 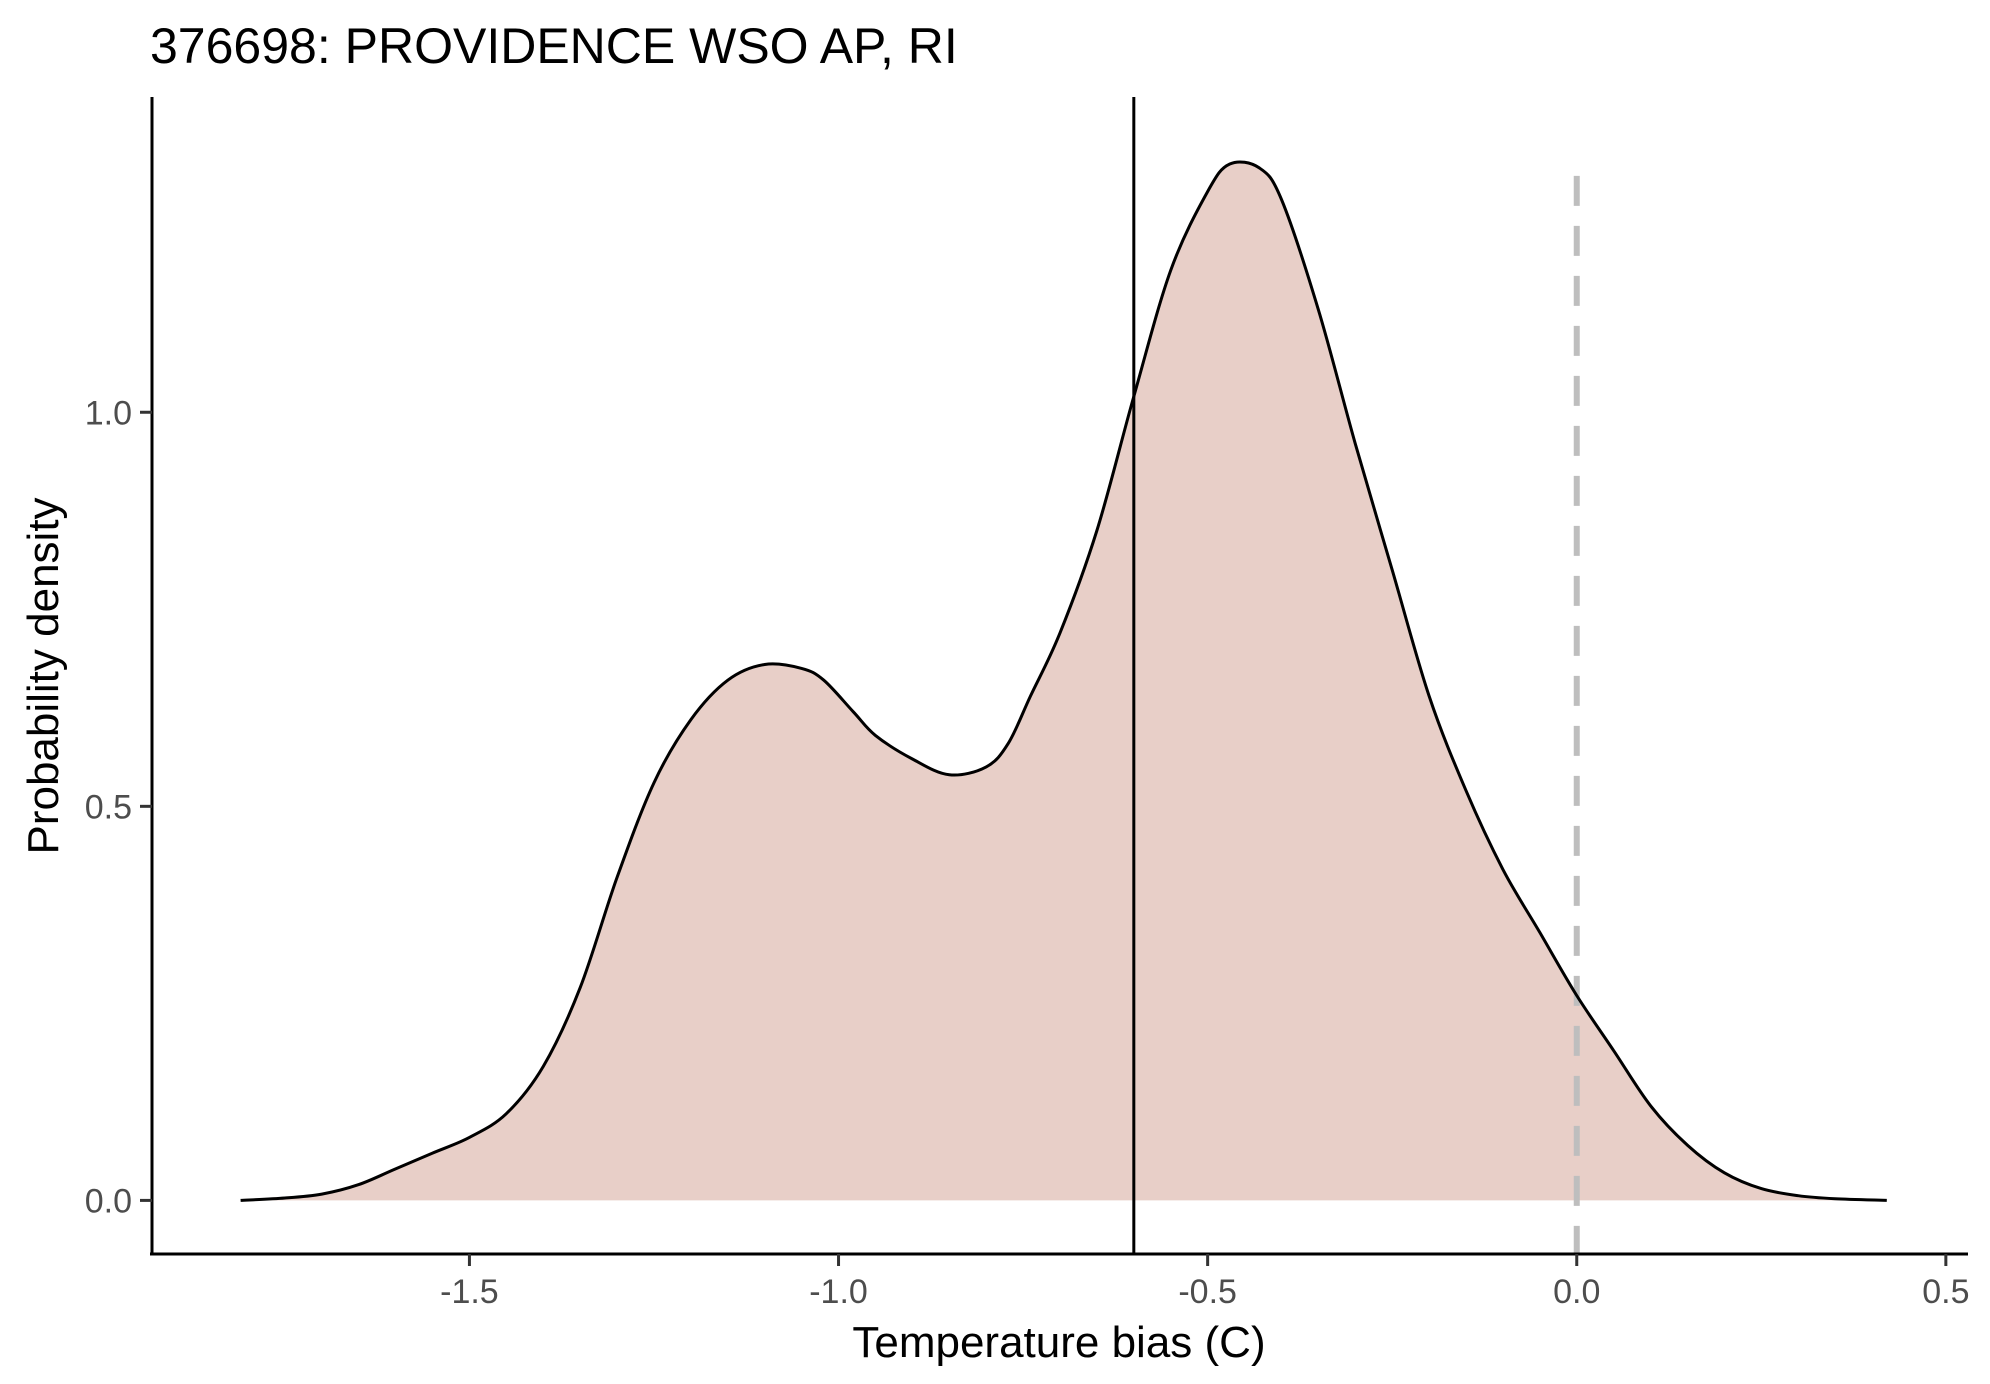 I want to click on chart-title: 376698: PROVIDENCE WSO AP, RI, so click(x=554, y=46).